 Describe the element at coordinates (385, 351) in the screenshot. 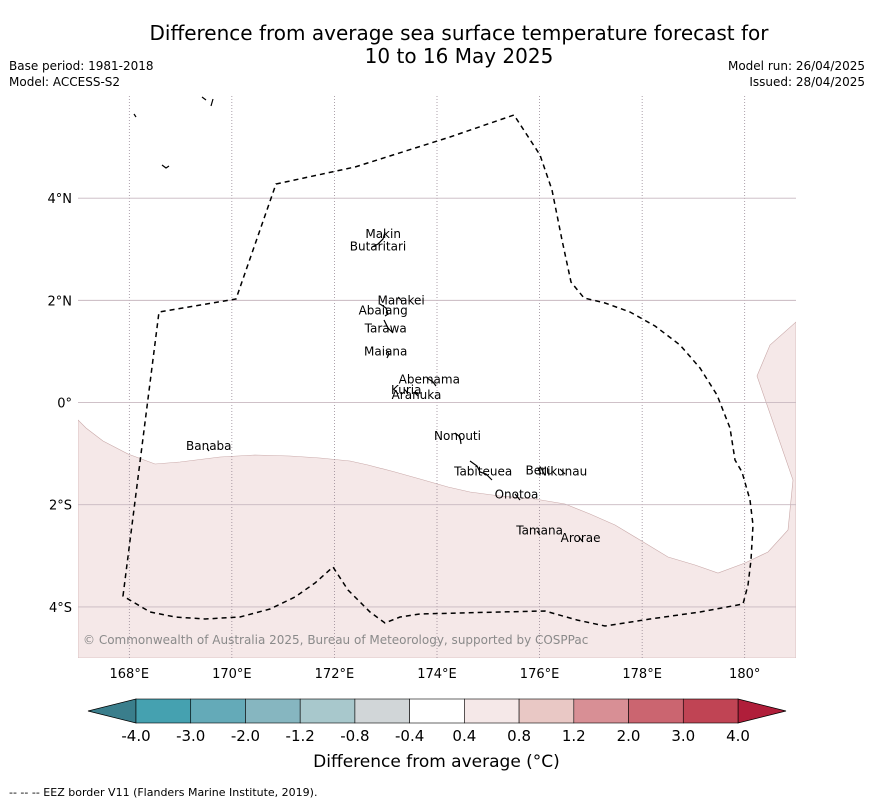

I see `island-label-maiana: Maiana` at that location.